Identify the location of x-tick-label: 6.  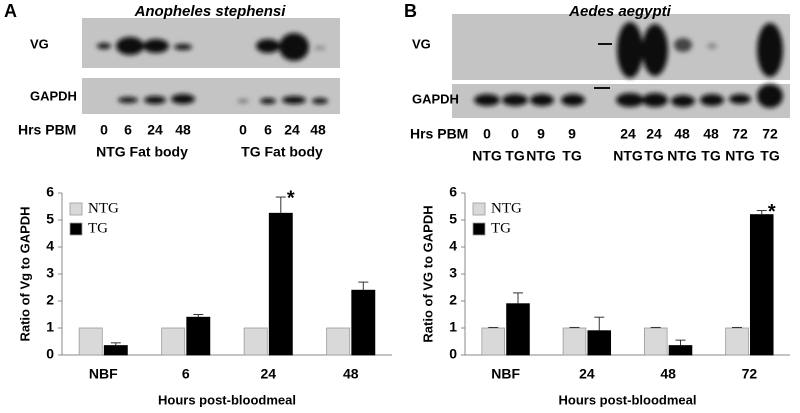
(186, 374).